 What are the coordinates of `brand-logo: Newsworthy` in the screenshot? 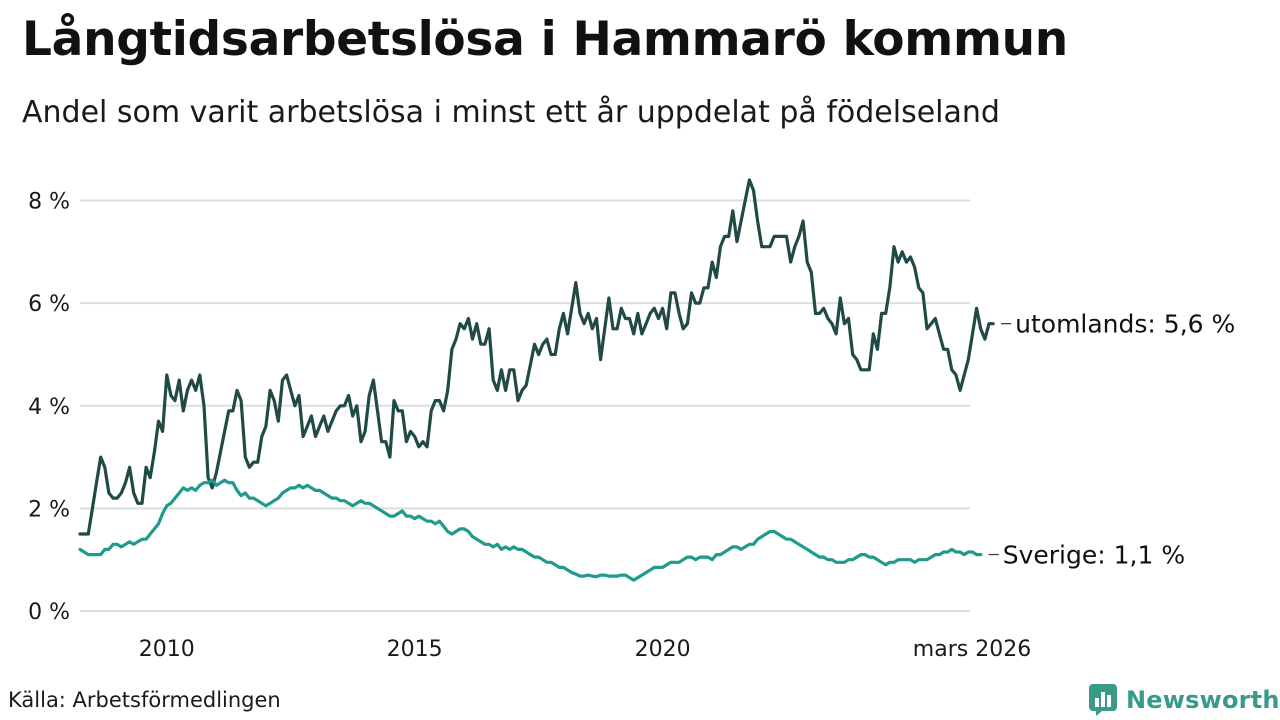 It's located at (1184, 700).